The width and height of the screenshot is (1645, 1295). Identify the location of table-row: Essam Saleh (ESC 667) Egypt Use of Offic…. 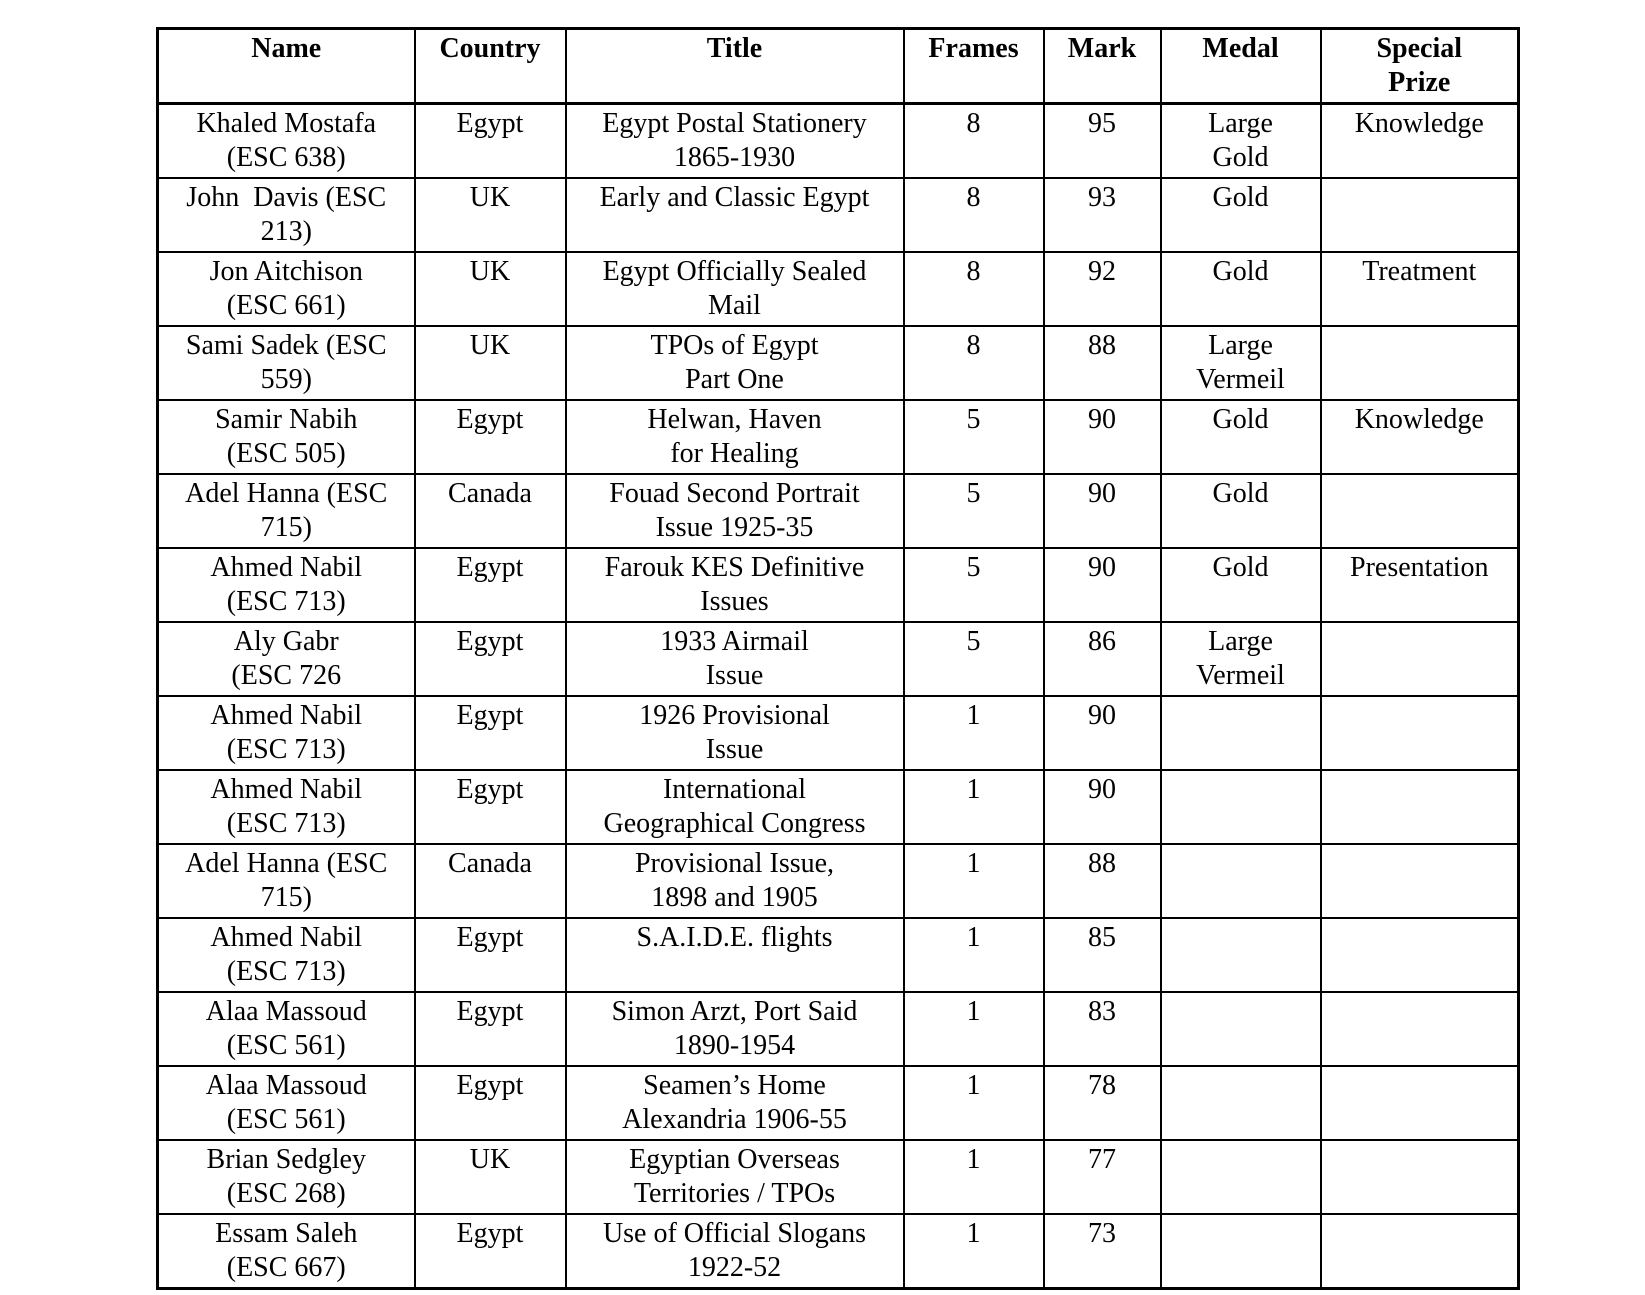
(838, 1251).